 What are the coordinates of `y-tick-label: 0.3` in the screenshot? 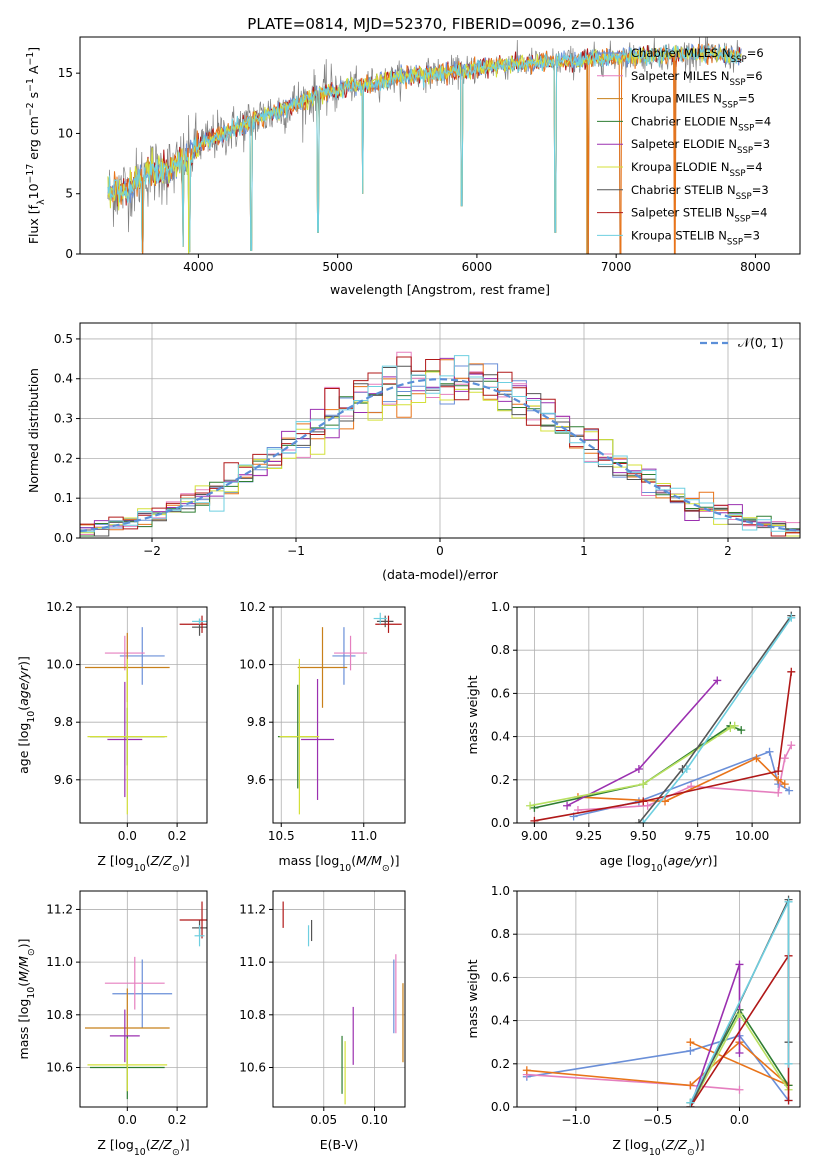 It's located at (63, 419).